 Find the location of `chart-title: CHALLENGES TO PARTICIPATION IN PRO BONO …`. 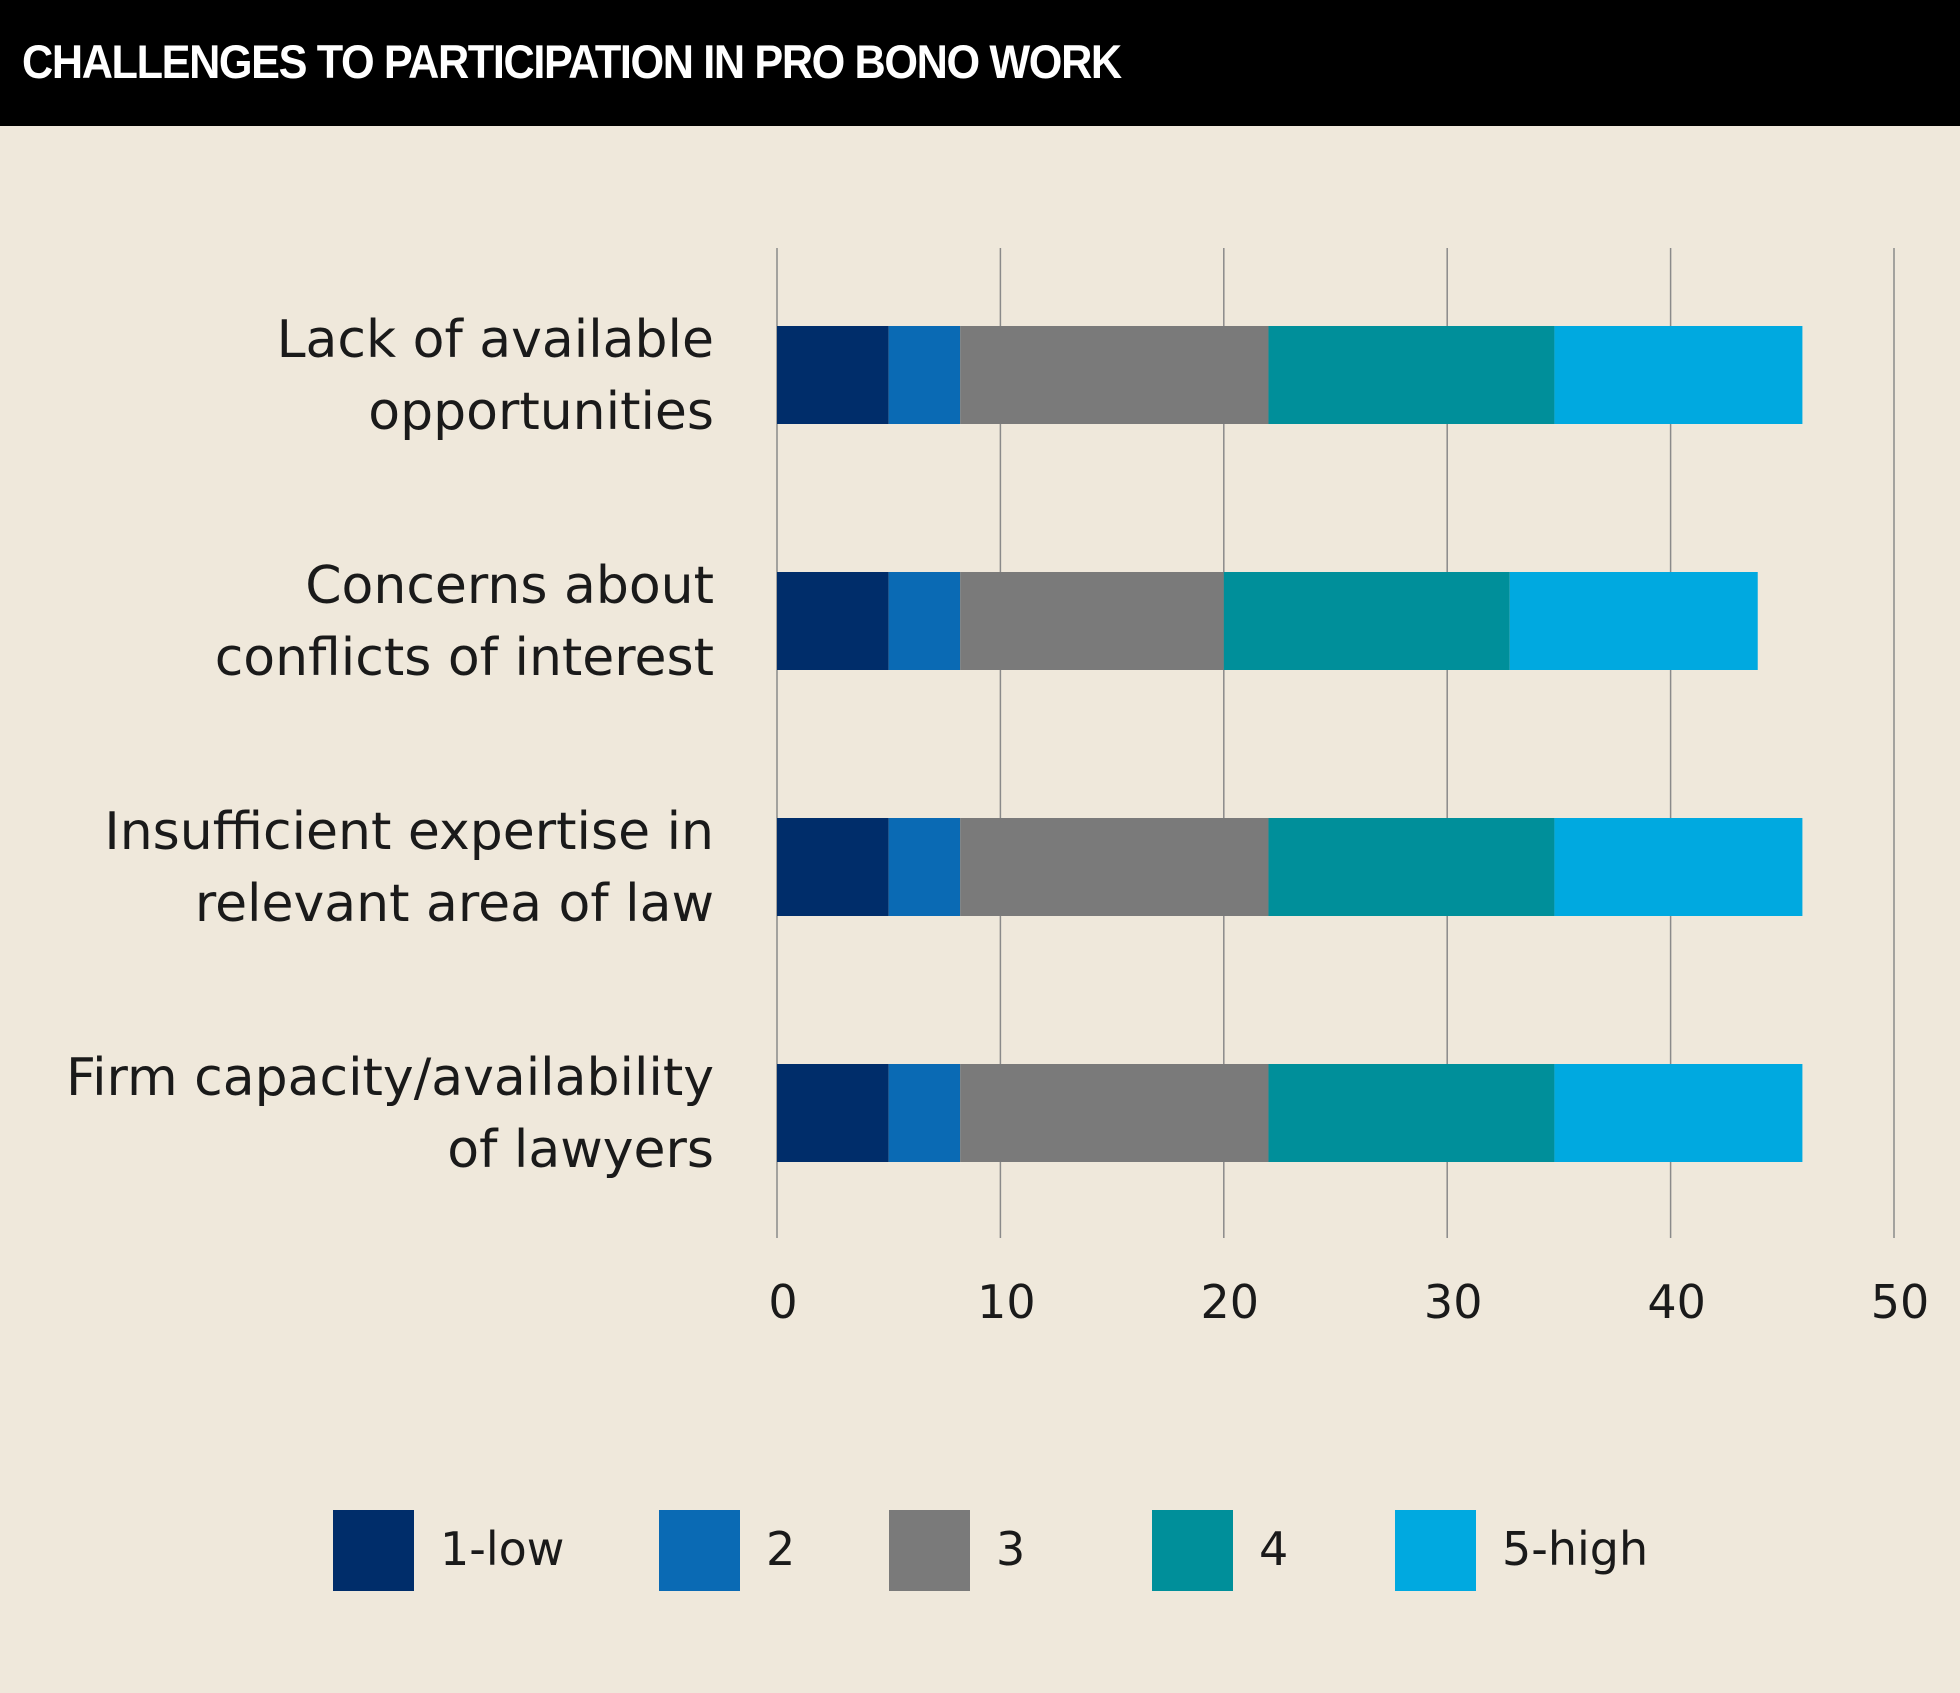

chart-title: CHALLENGES TO PARTICIPATION IN PRO BONO … is located at coordinates (572, 61).